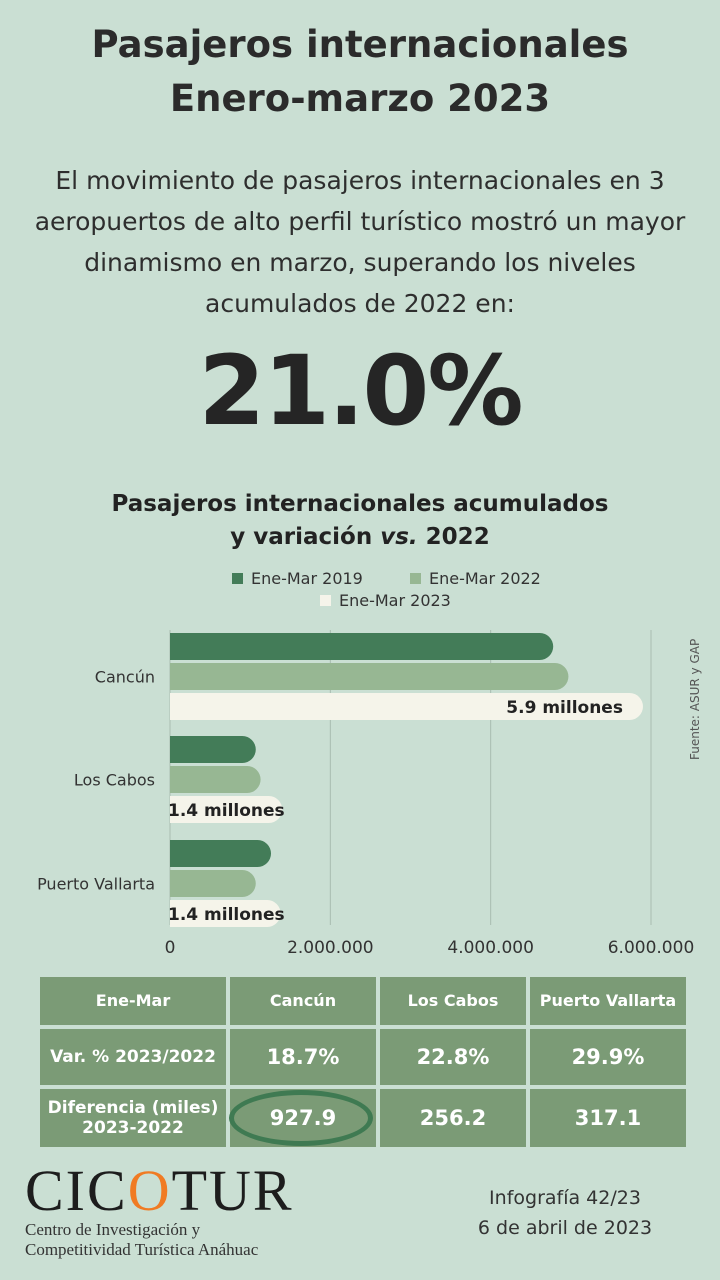 The width and height of the screenshot is (720, 1280). I want to click on x-tick-label: 2.000.000, so click(330, 948).